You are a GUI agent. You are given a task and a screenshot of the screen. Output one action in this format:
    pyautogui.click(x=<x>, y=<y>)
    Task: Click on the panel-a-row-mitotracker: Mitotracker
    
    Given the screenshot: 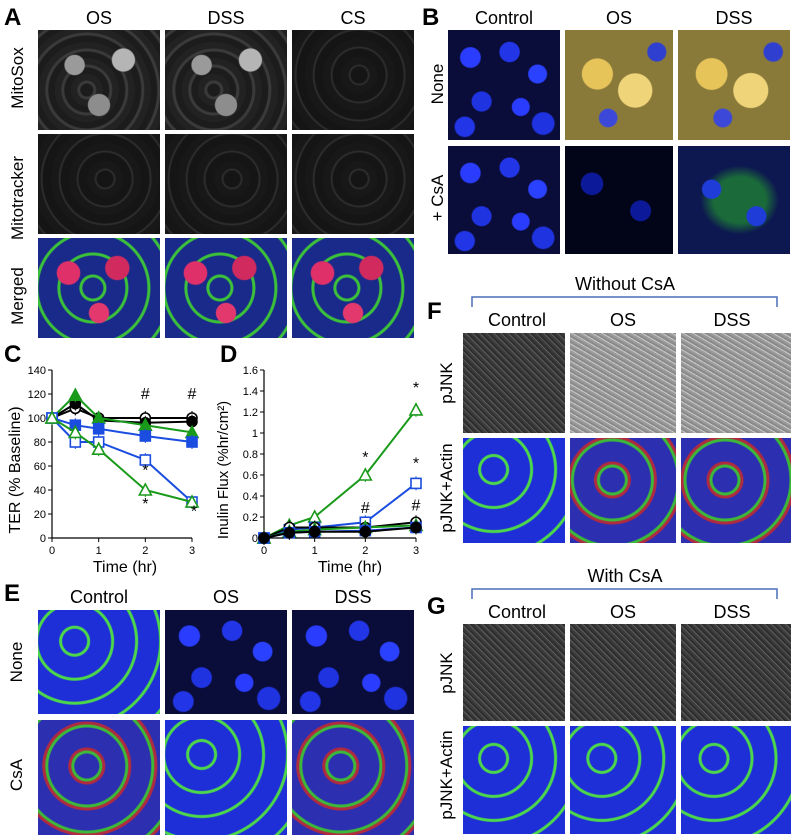 What is the action you would take?
    pyautogui.click(x=17, y=198)
    